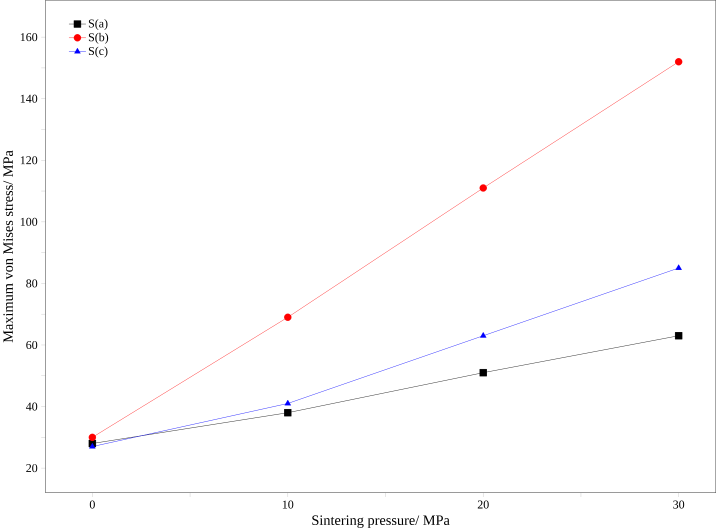  Describe the element at coordinates (92, 504) in the screenshot. I see `x-tick-label: 0` at that location.